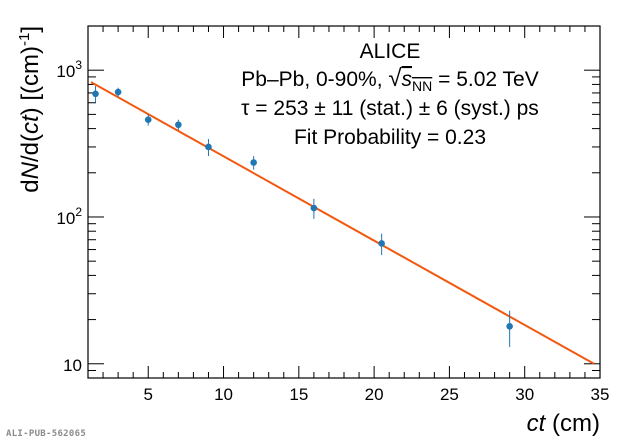 This screenshot has height=443, width=620. Describe the element at coordinates (449, 394) in the screenshot. I see `x-tick-label: 25` at that location.